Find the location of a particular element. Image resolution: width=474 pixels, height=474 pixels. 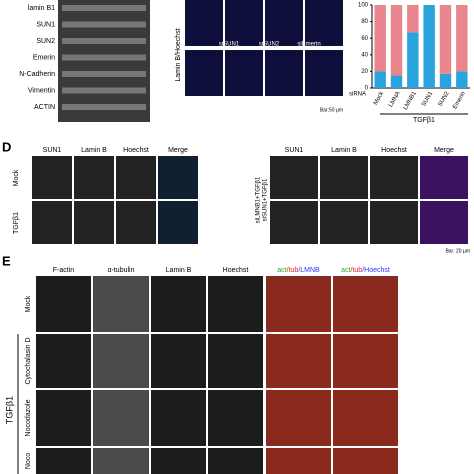

image-caption: siSUN1 is located at coordinates (229, 45).